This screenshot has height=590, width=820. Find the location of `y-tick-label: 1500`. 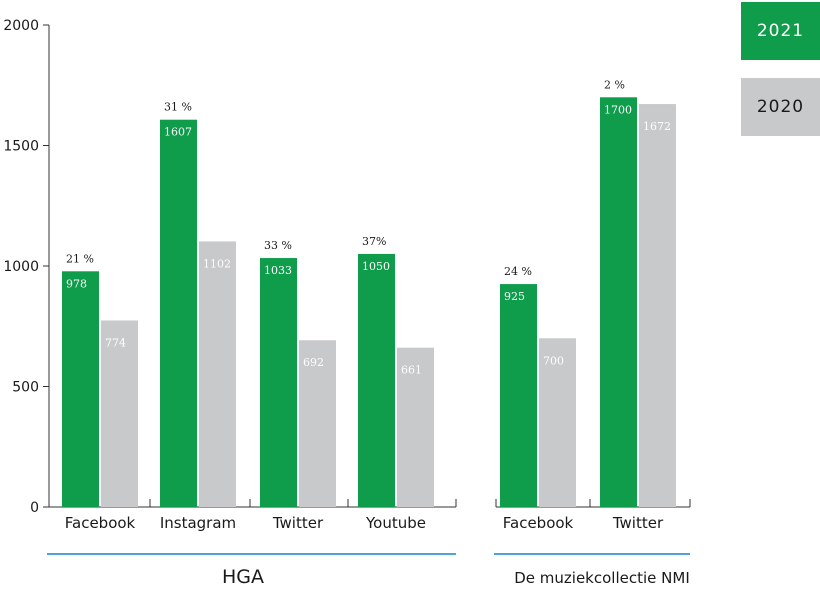

y-tick-label: 1500 is located at coordinates (21, 147).